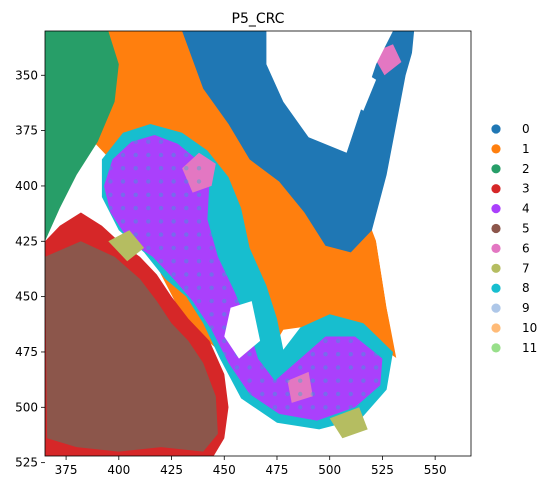 The width and height of the screenshot is (554, 491). Describe the element at coordinates (529, 328) in the screenshot. I see `legend-label-10: 10` at that location.